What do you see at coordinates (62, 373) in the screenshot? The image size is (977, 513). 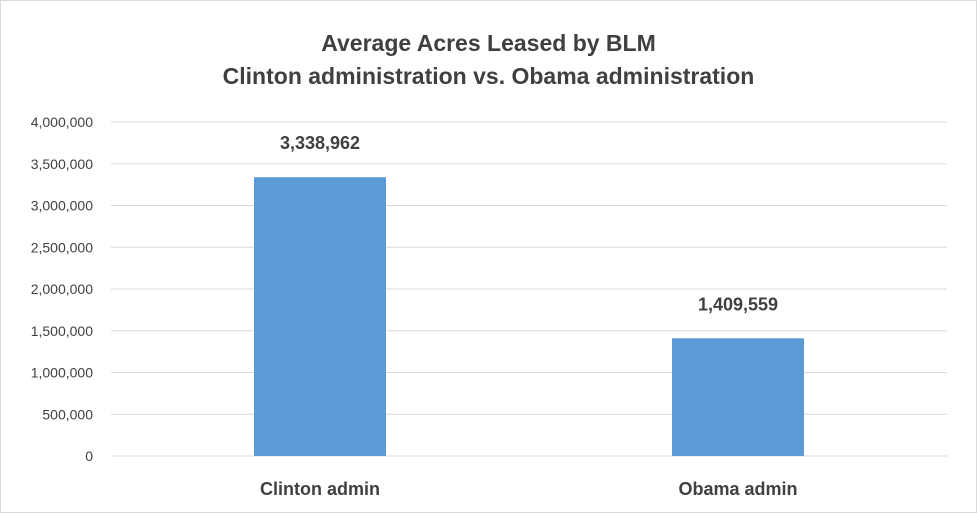 I see `y-tick-label: 1,000,000` at bounding box center [62, 373].